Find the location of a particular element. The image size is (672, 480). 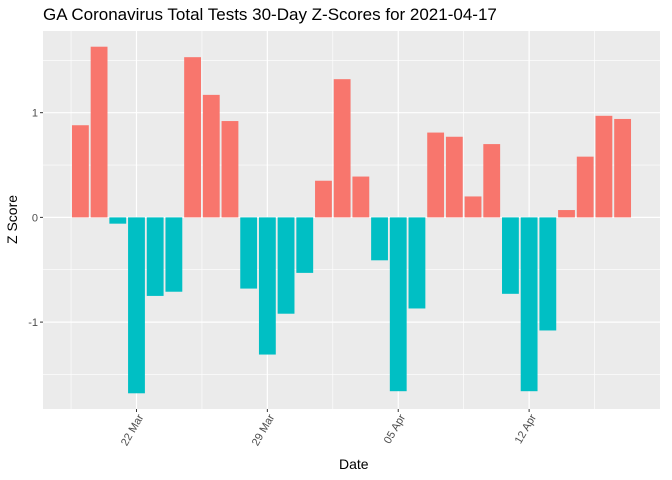

x-tick-label: 29 Mar is located at coordinates (264, 430).